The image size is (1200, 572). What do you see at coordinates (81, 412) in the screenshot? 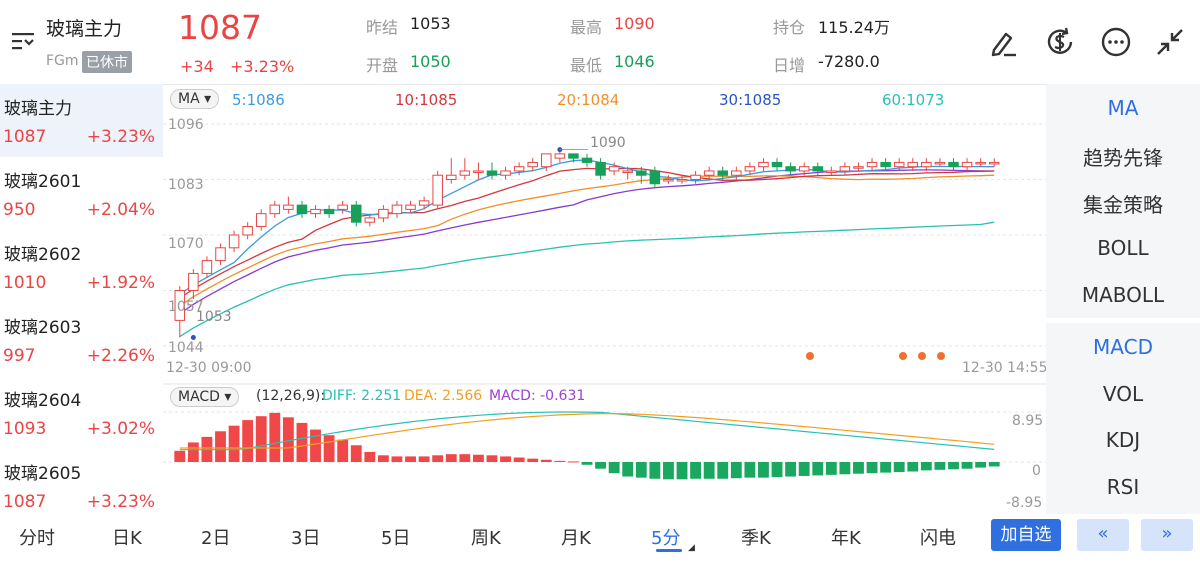
I see `contract-item-2604: 玻璃2604 1093 +3.02%` at bounding box center [81, 412].